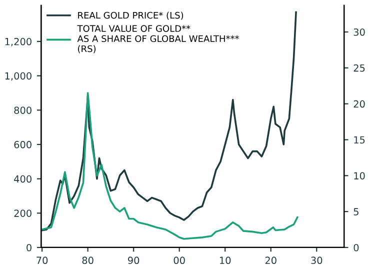 The image size is (374, 269). Describe the element at coordinates (131, 16) in the screenshot. I see `legend-label: REAL GOLD PRICE* (LS)` at that location.